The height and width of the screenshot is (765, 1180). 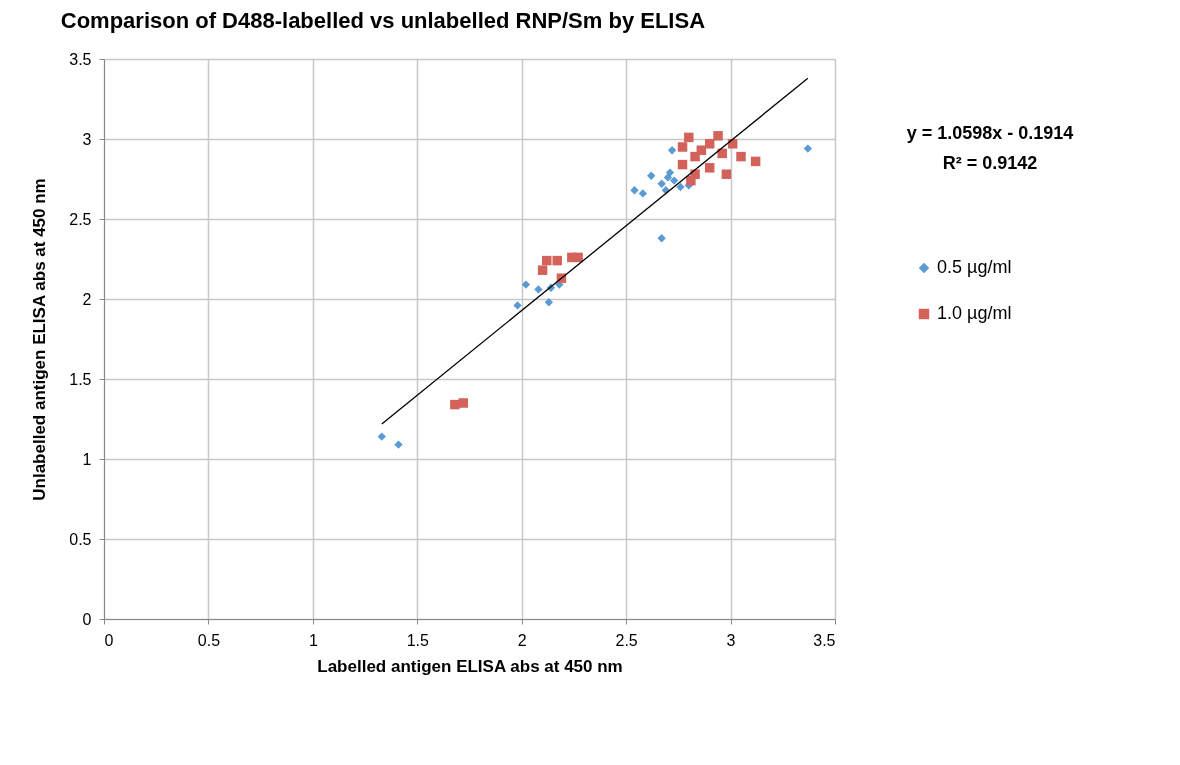 What do you see at coordinates (80, 379) in the screenshot?
I see `y-tick-label: 1.5` at bounding box center [80, 379].